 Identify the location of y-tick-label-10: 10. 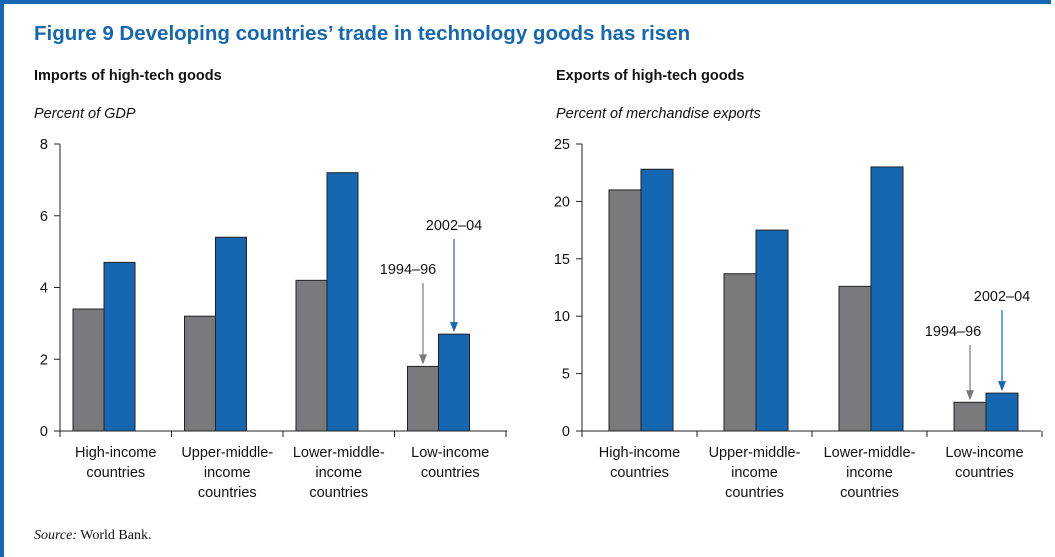
(562, 317).